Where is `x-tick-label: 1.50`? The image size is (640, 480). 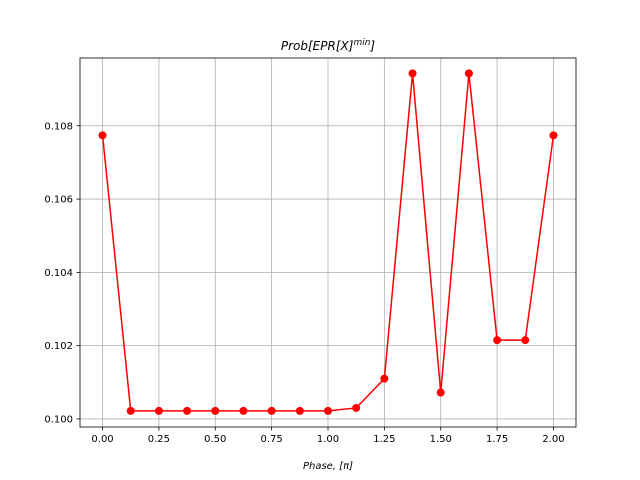 x-tick-label: 1.50 is located at coordinates (441, 439).